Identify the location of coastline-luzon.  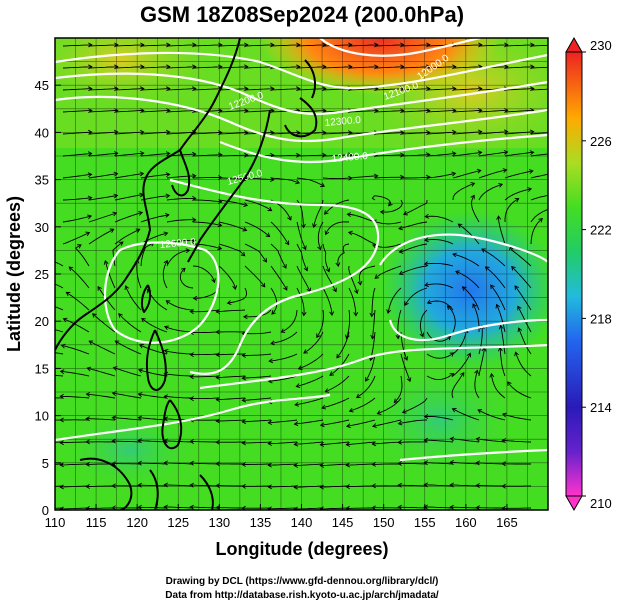
(156, 360).